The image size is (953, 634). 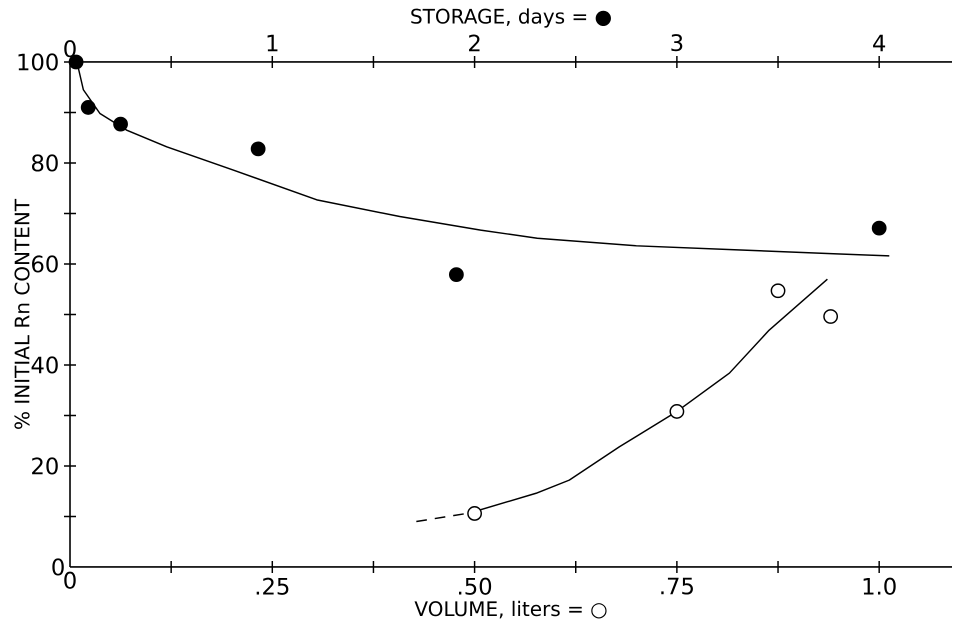 What do you see at coordinates (70, 580) in the screenshot?
I see `x-tick-label: 0` at bounding box center [70, 580].